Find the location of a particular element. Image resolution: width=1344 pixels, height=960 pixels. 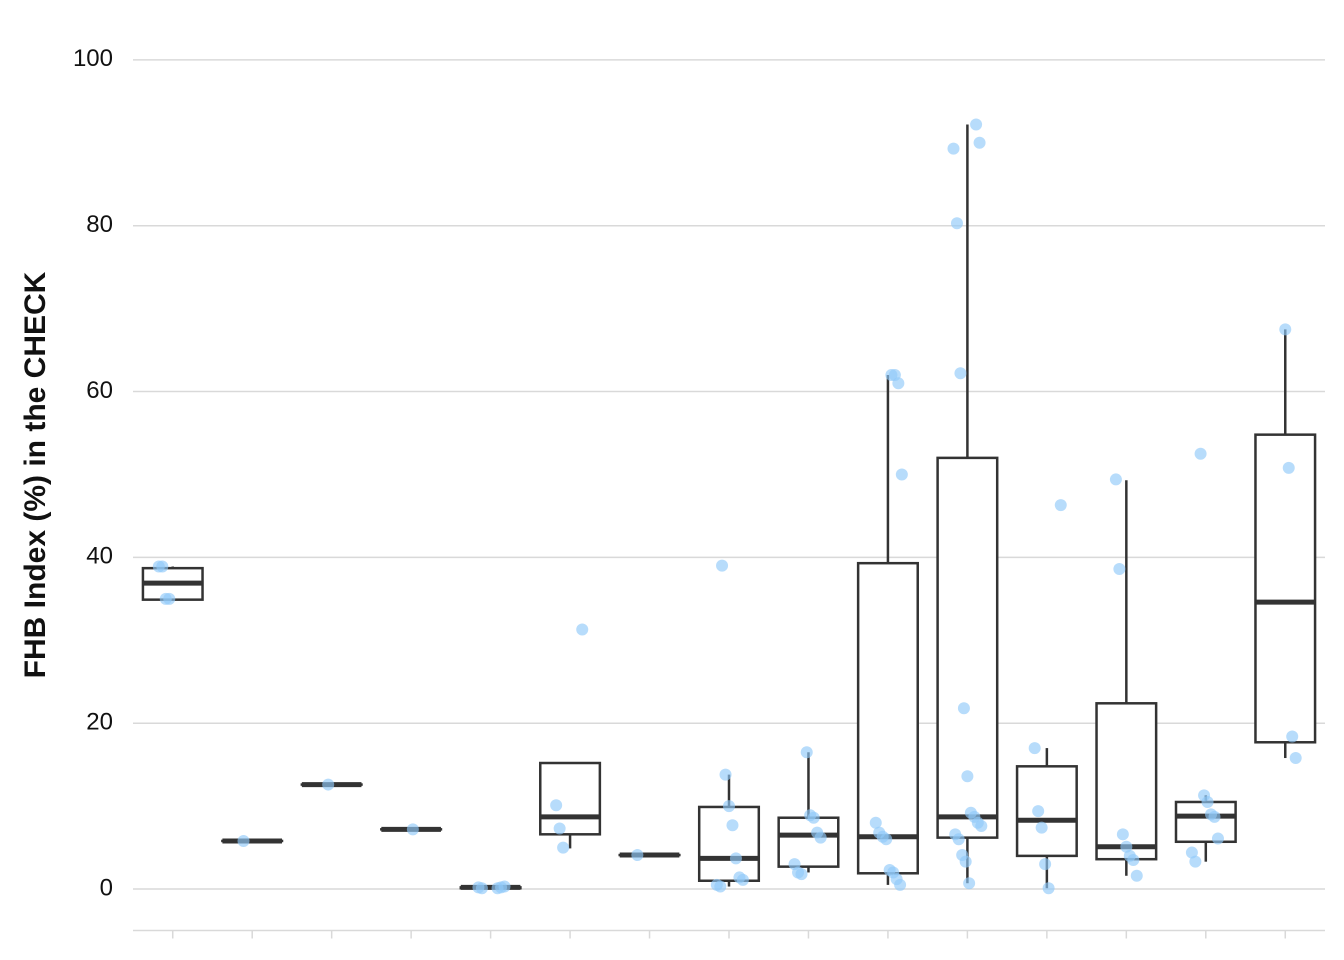

y-tick-label: 60 is located at coordinates (99, 390).